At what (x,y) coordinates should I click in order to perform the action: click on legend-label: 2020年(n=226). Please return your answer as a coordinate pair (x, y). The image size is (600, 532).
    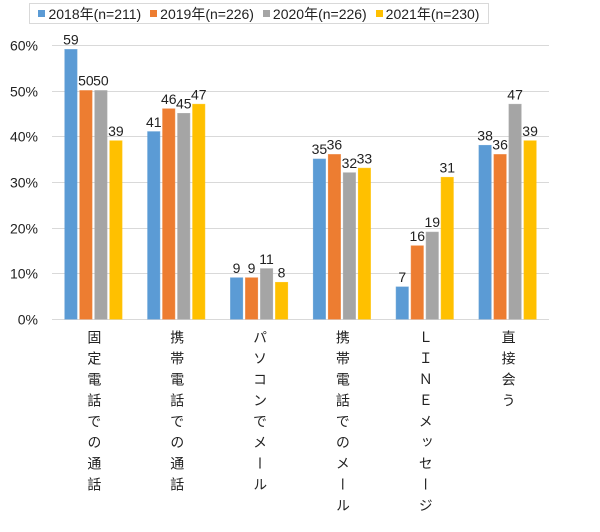
    Looking at the image, I should click on (319, 13).